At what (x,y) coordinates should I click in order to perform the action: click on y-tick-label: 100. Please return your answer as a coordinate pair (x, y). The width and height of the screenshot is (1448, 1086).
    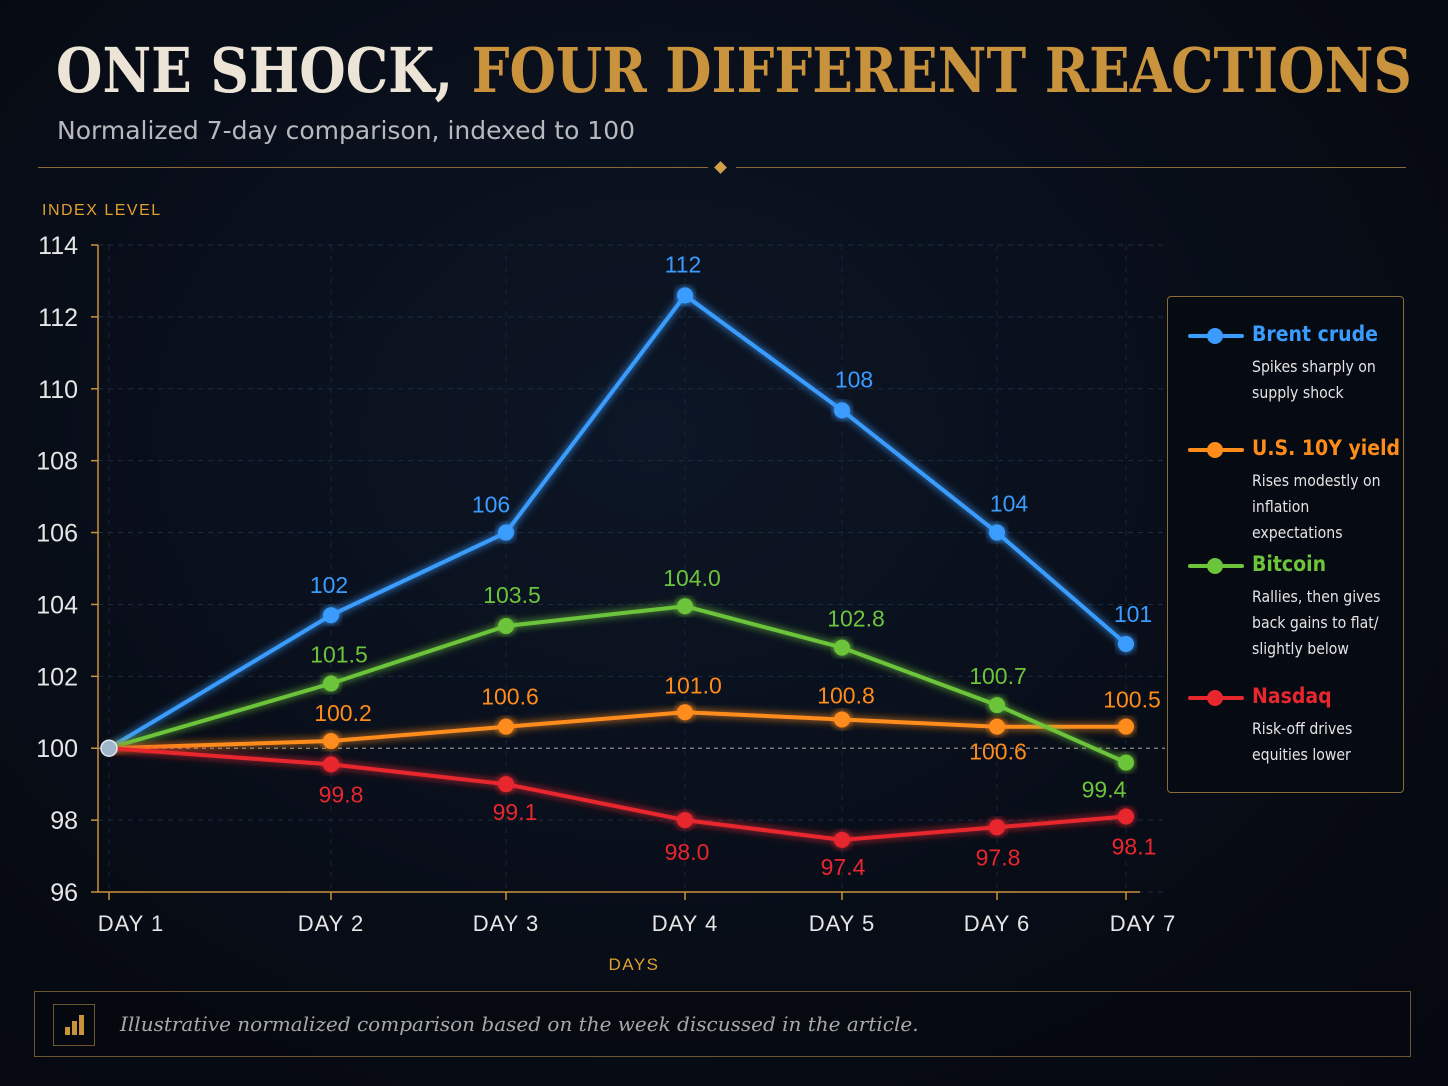
    Looking at the image, I should click on (57, 749).